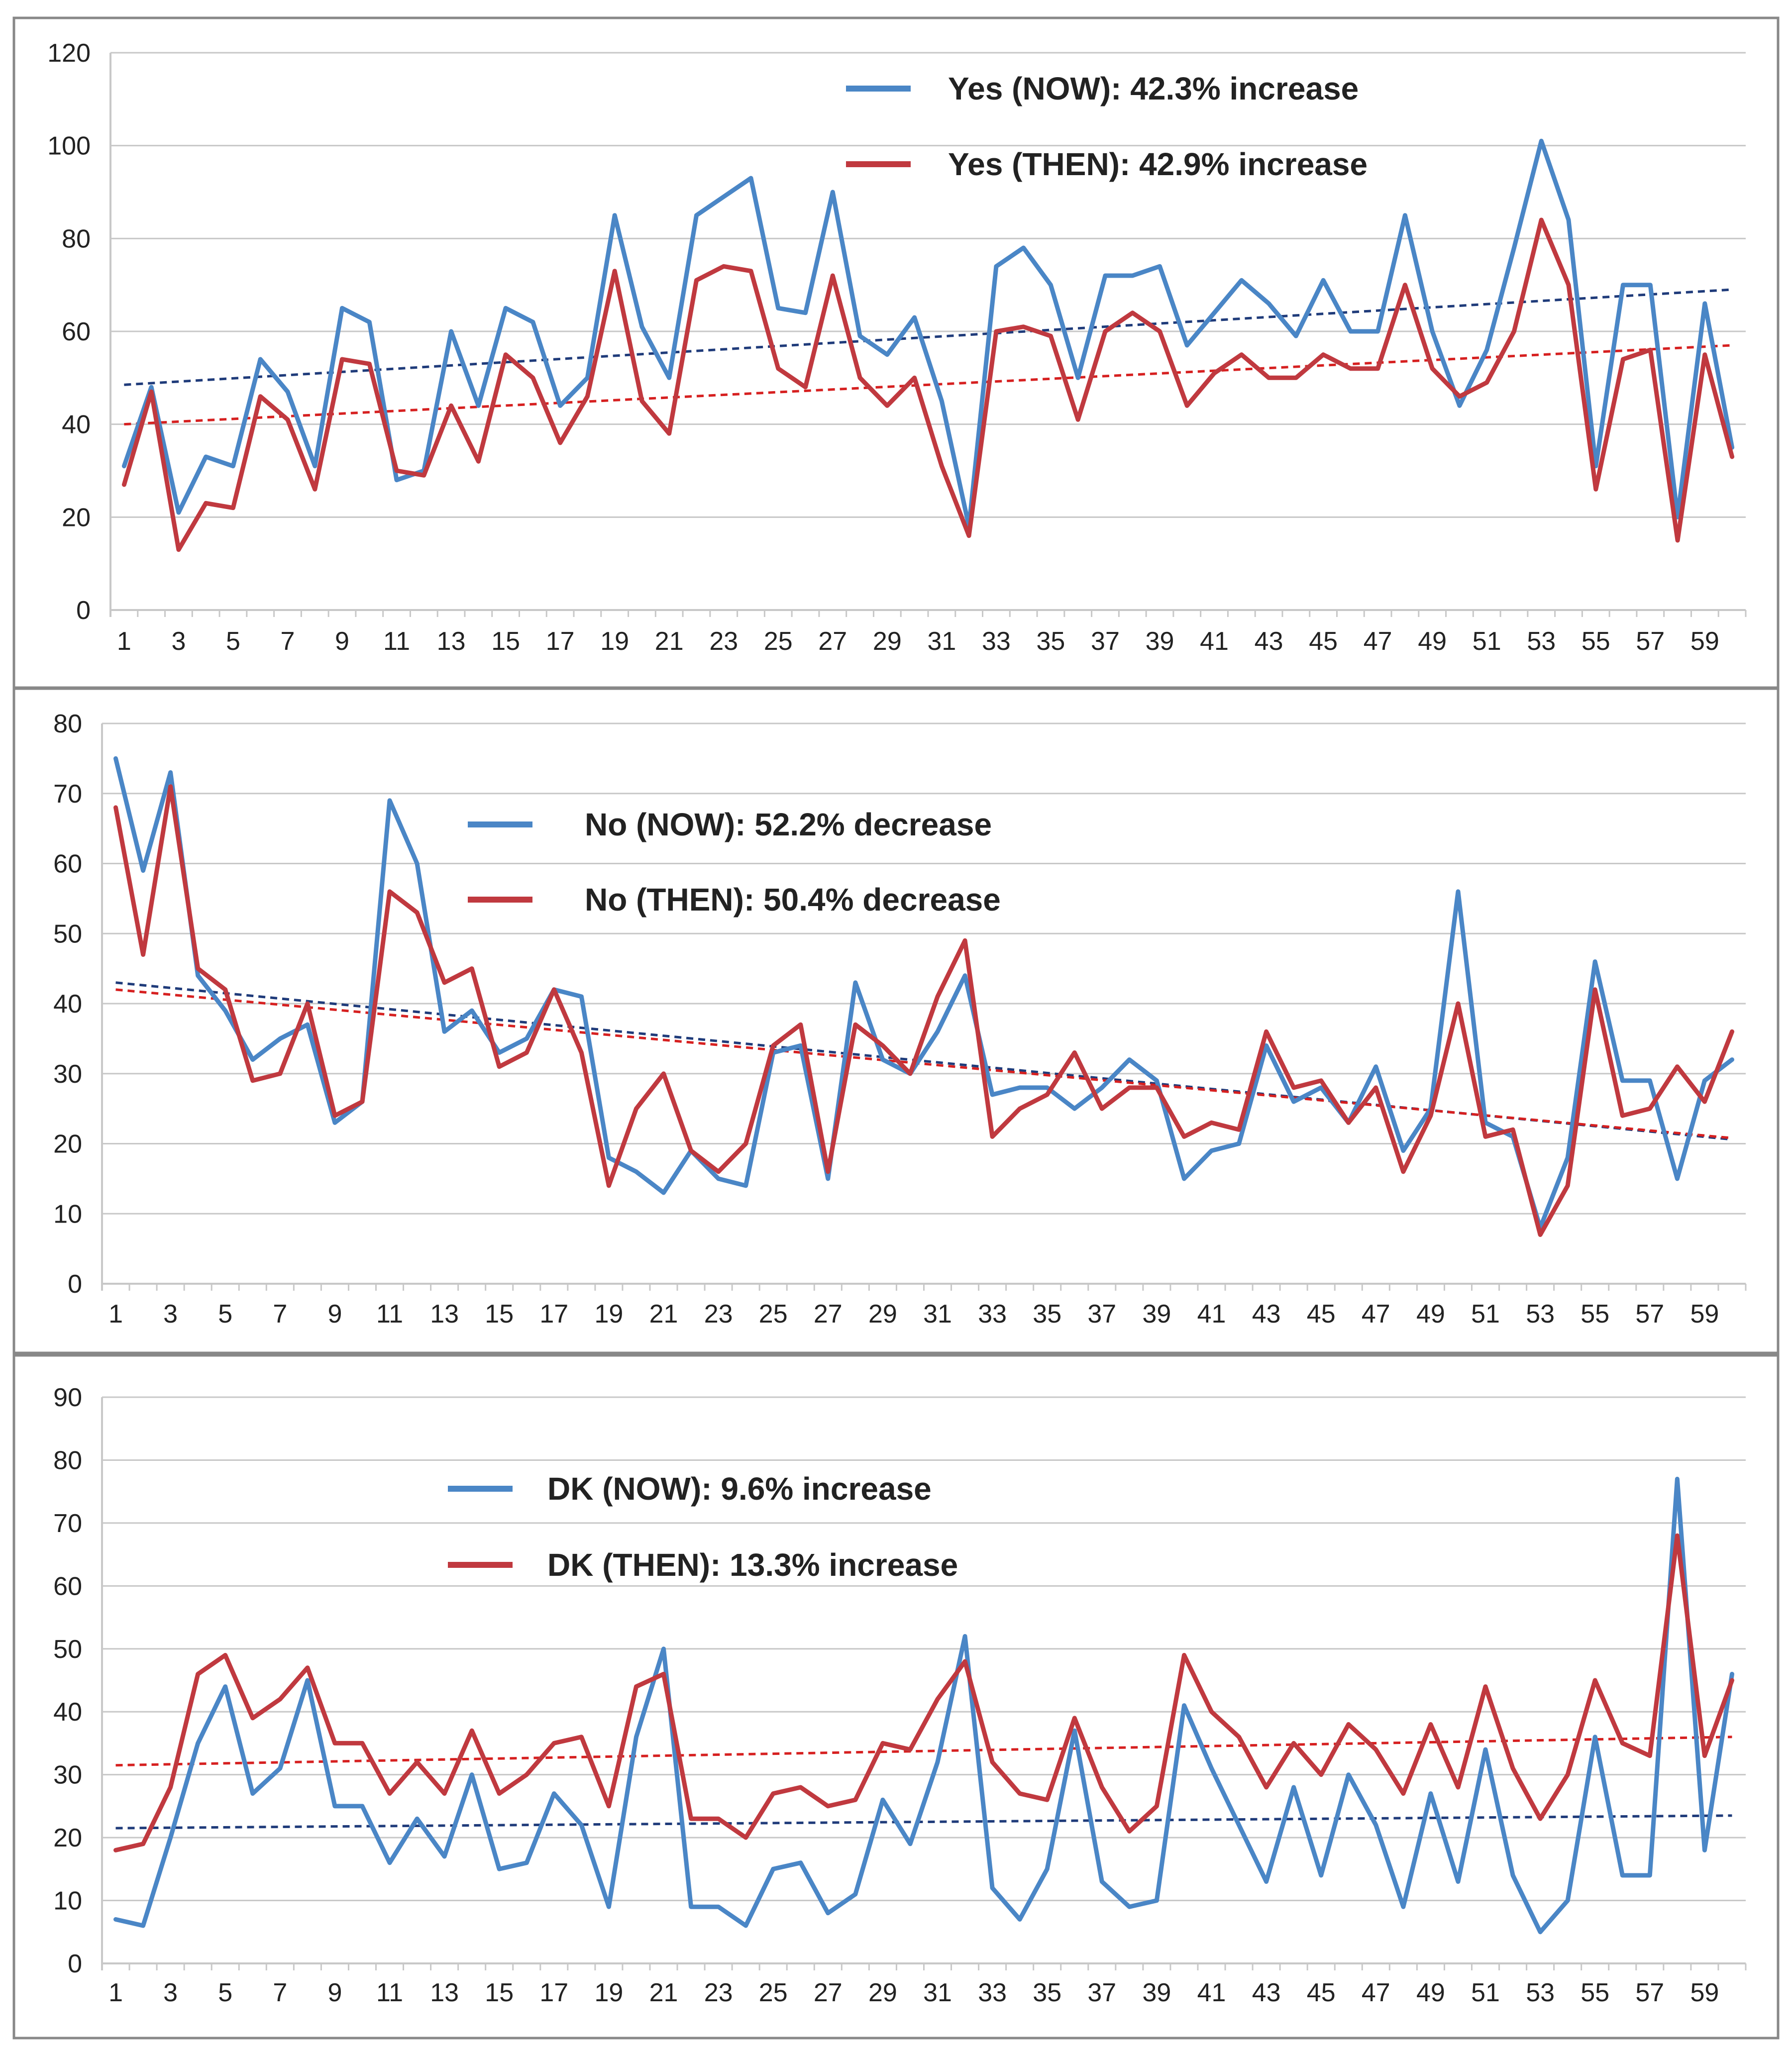 This screenshot has width=1792, height=2050. Describe the element at coordinates (67, 1775) in the screenshot. I see `y-tick-label: 30` at that location.